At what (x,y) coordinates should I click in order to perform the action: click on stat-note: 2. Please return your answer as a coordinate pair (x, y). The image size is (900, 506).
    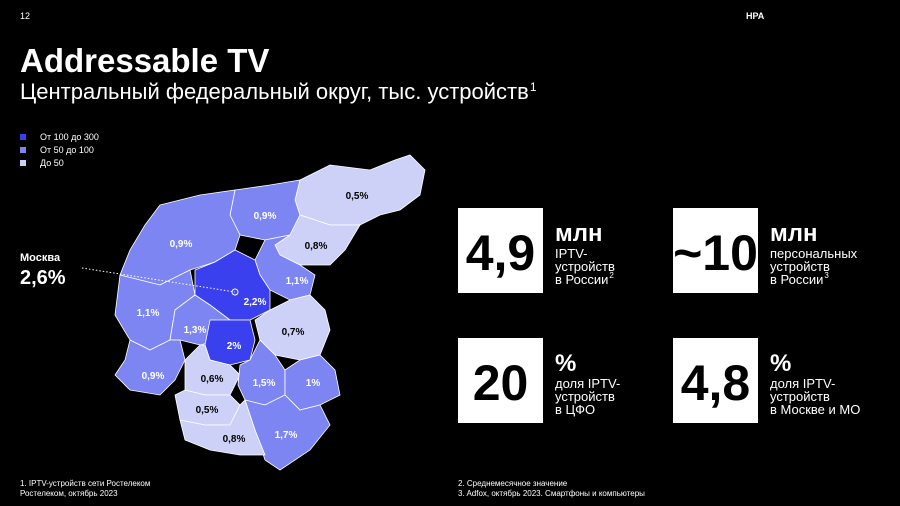
    Looking at the image, I should click on (611, 275).